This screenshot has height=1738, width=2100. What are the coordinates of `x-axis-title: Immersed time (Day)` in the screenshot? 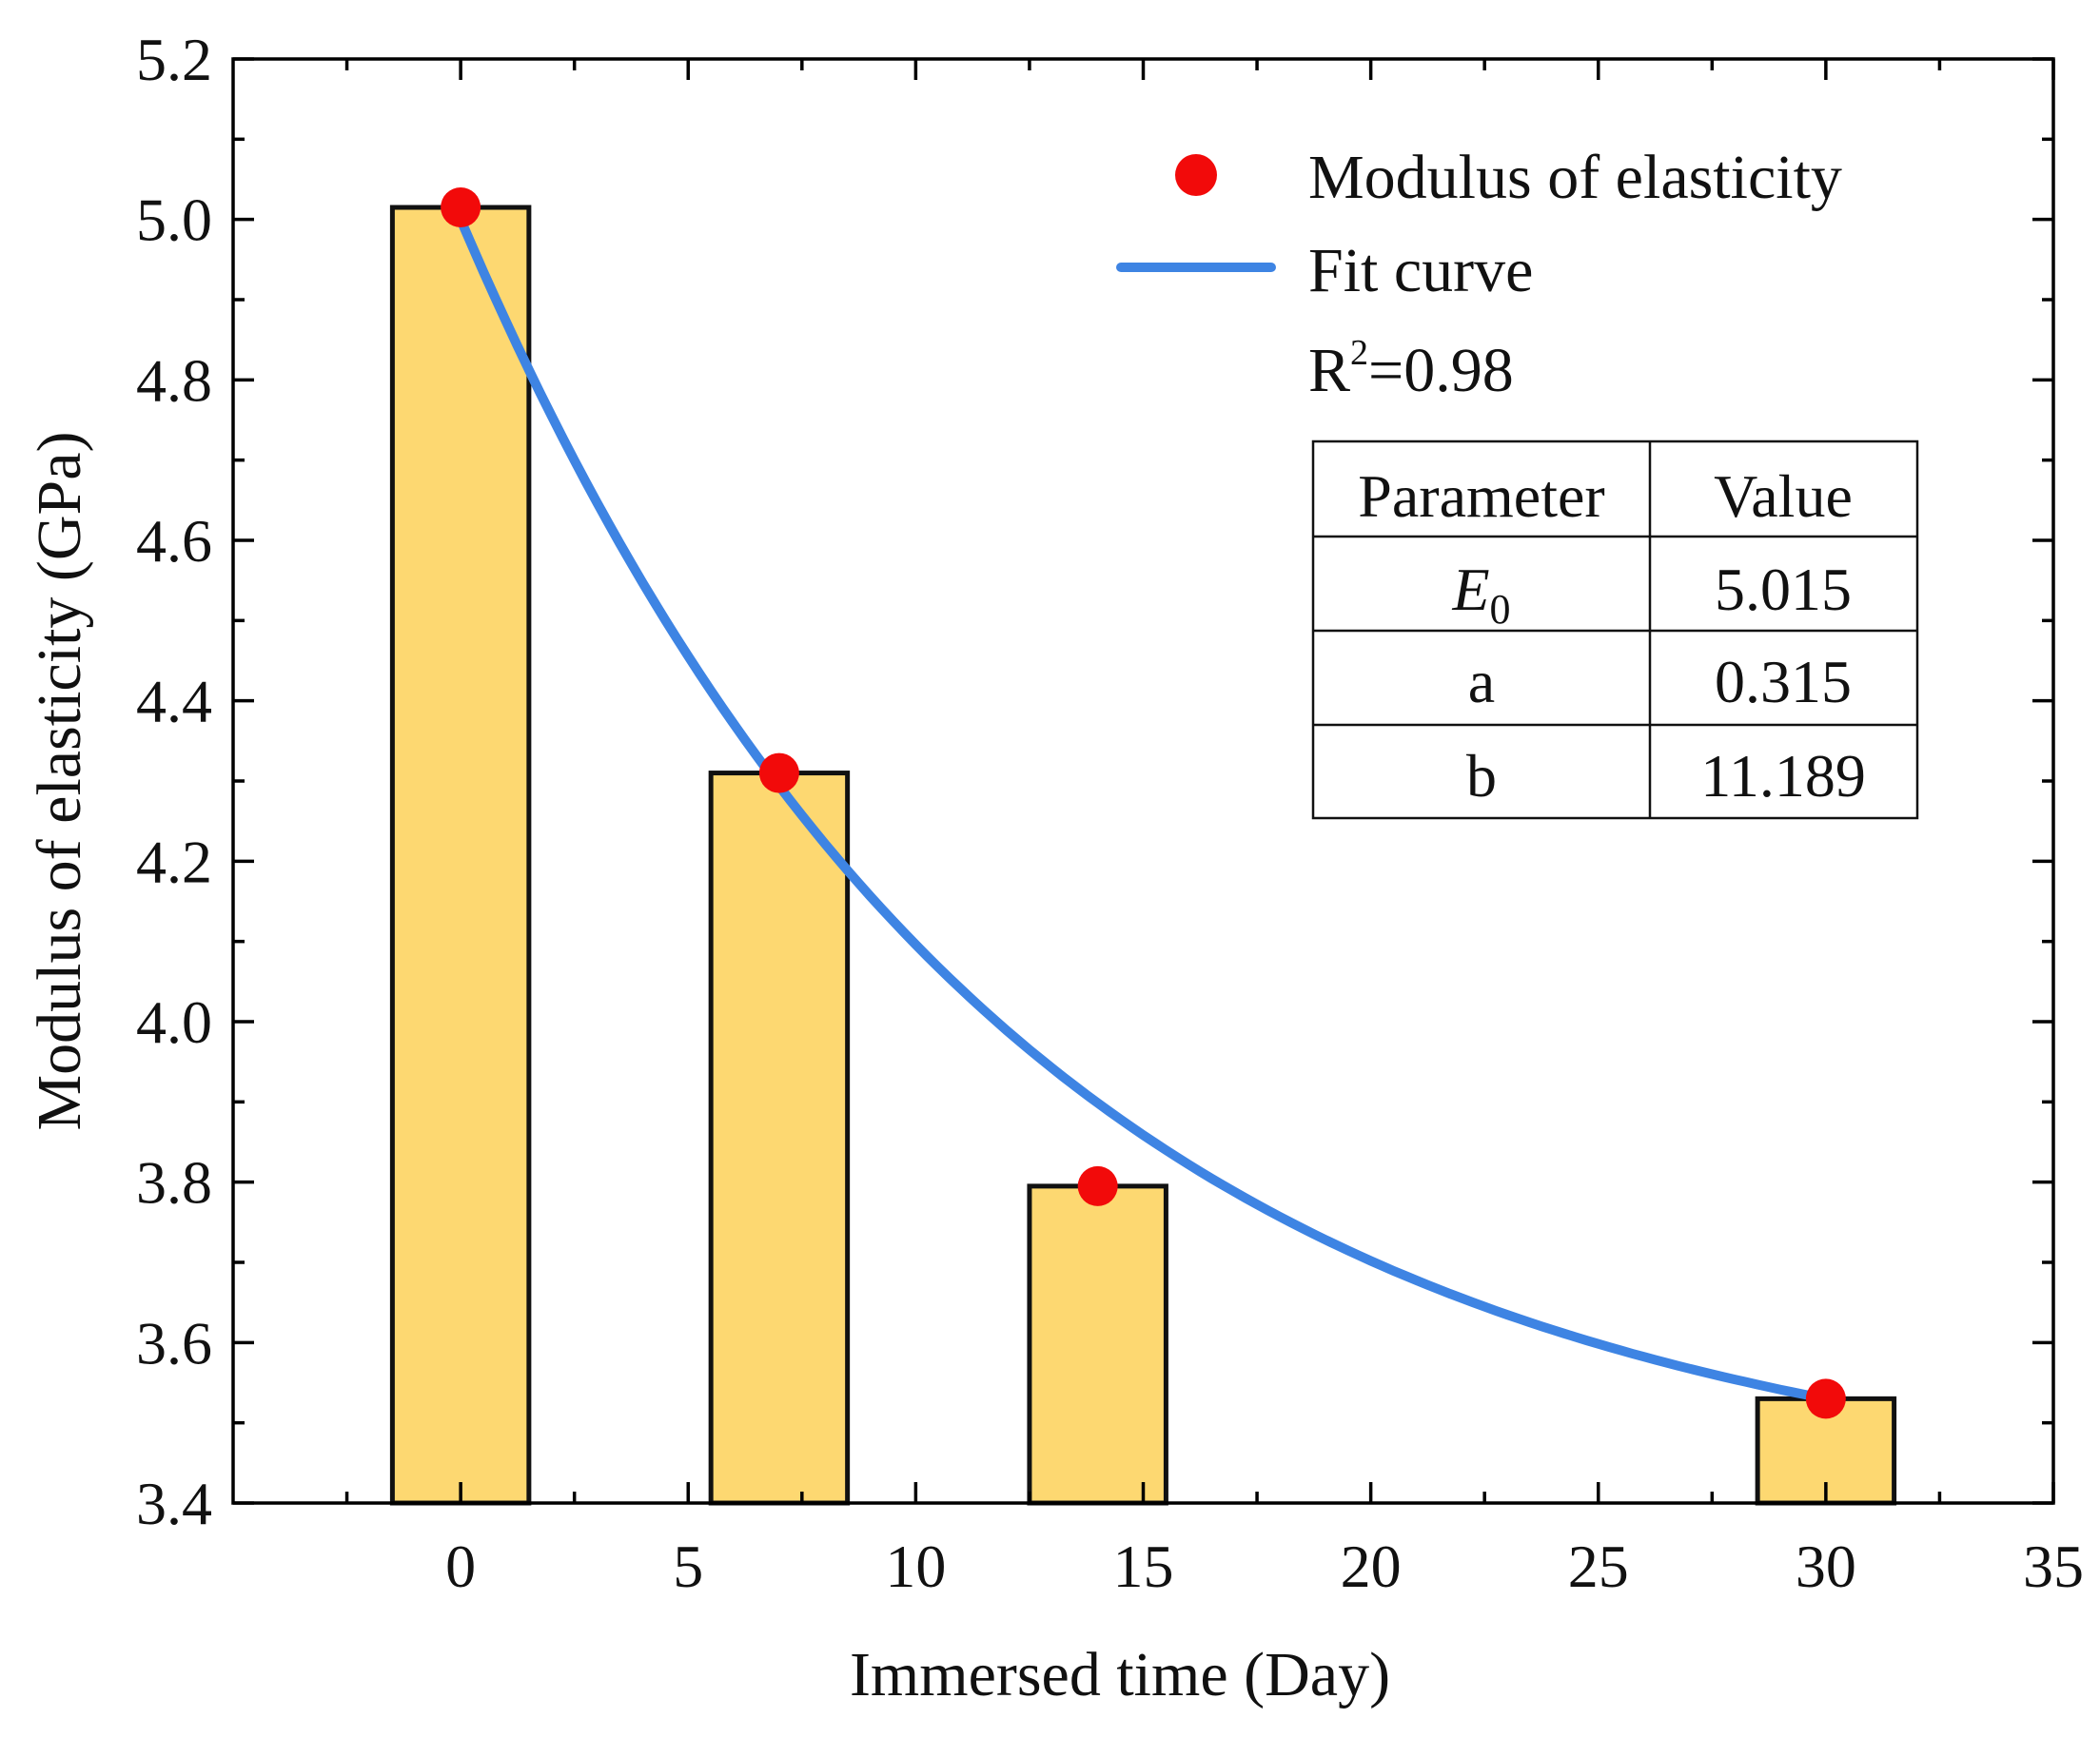 It's located at (1120, 1674).